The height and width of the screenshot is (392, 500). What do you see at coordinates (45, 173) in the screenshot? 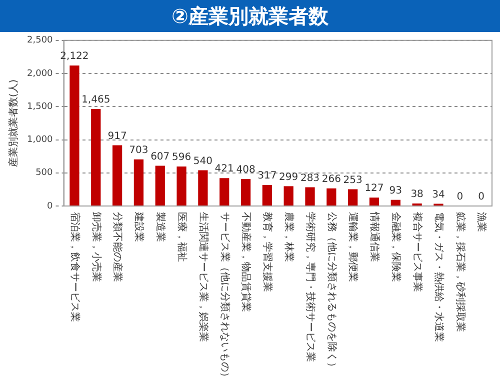
I see `y-tick-label: 500` at bounding box center [45, 173].